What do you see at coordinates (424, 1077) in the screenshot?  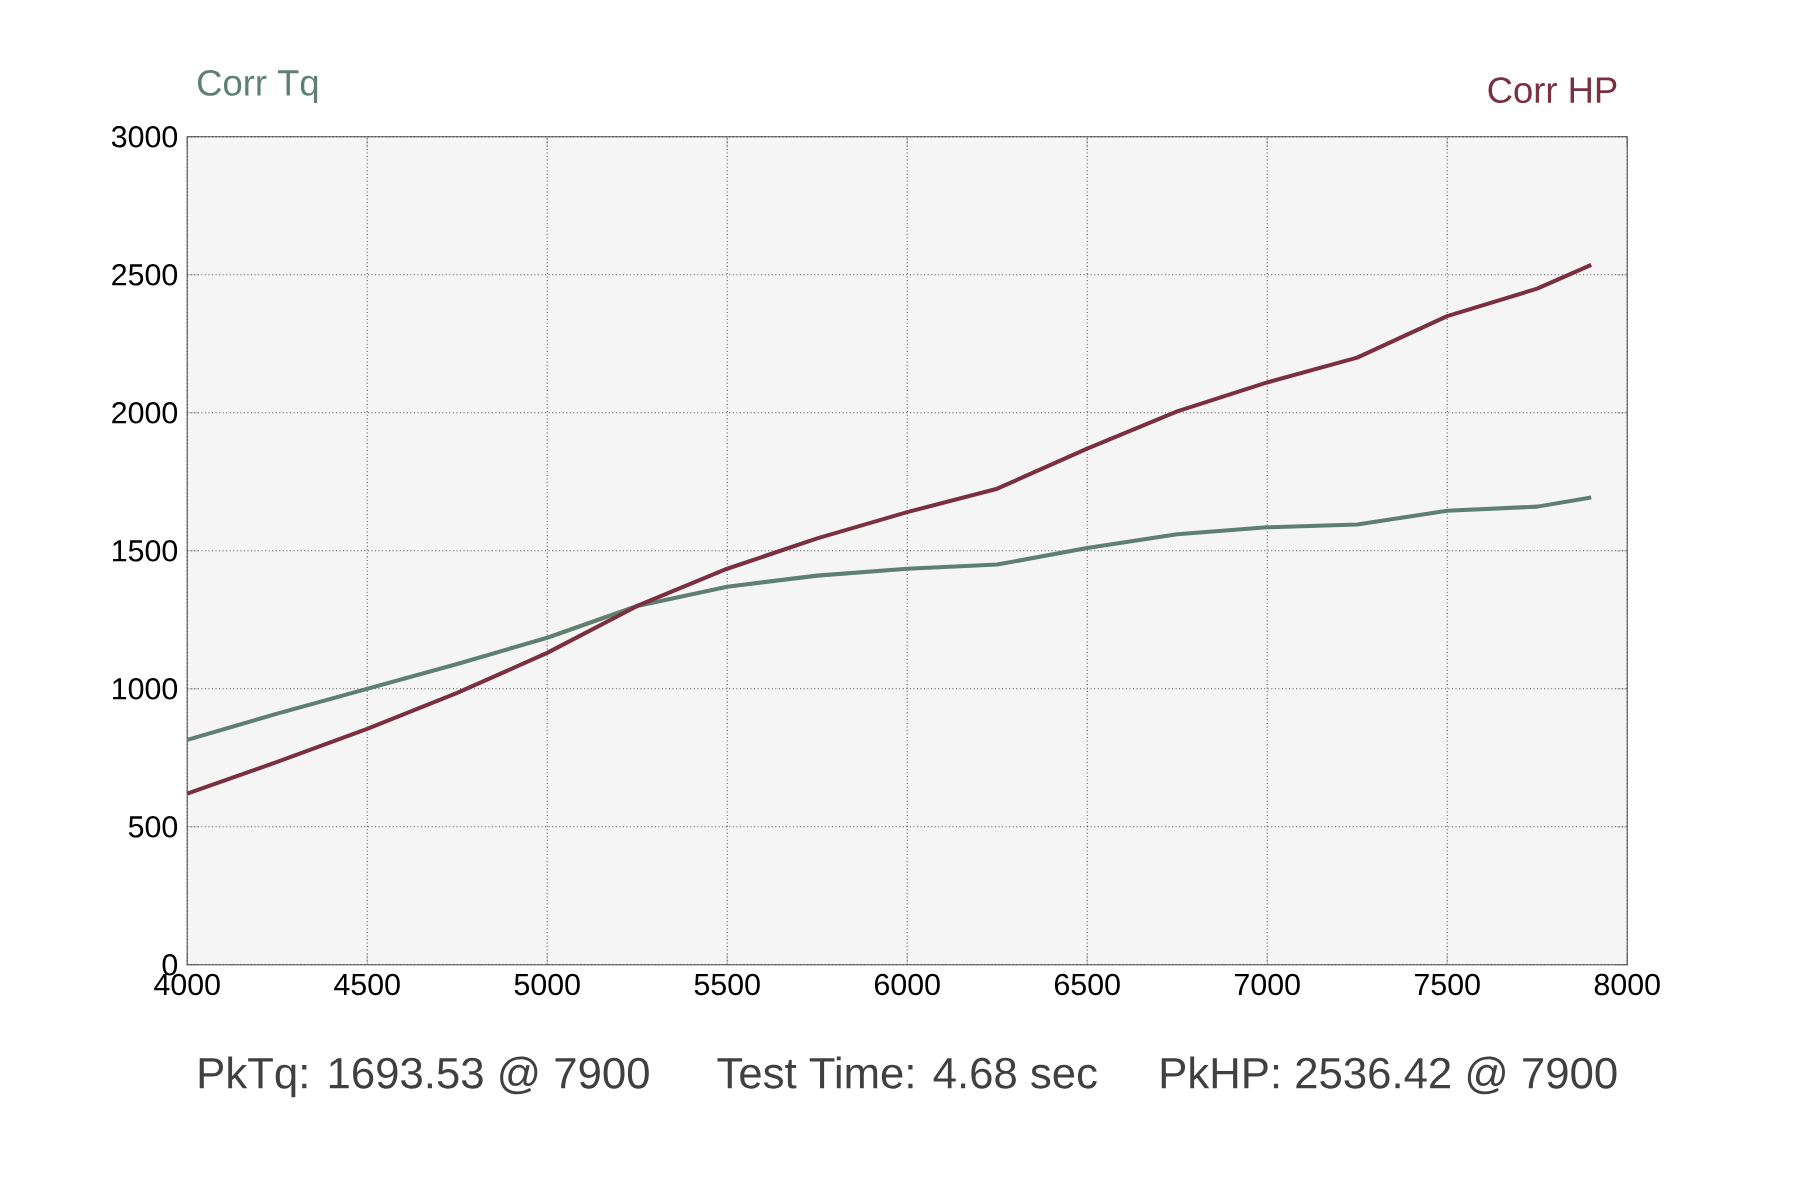 I see `text: PkTq: 1693.53 @ 7900` at bounding box center [424, 1077].